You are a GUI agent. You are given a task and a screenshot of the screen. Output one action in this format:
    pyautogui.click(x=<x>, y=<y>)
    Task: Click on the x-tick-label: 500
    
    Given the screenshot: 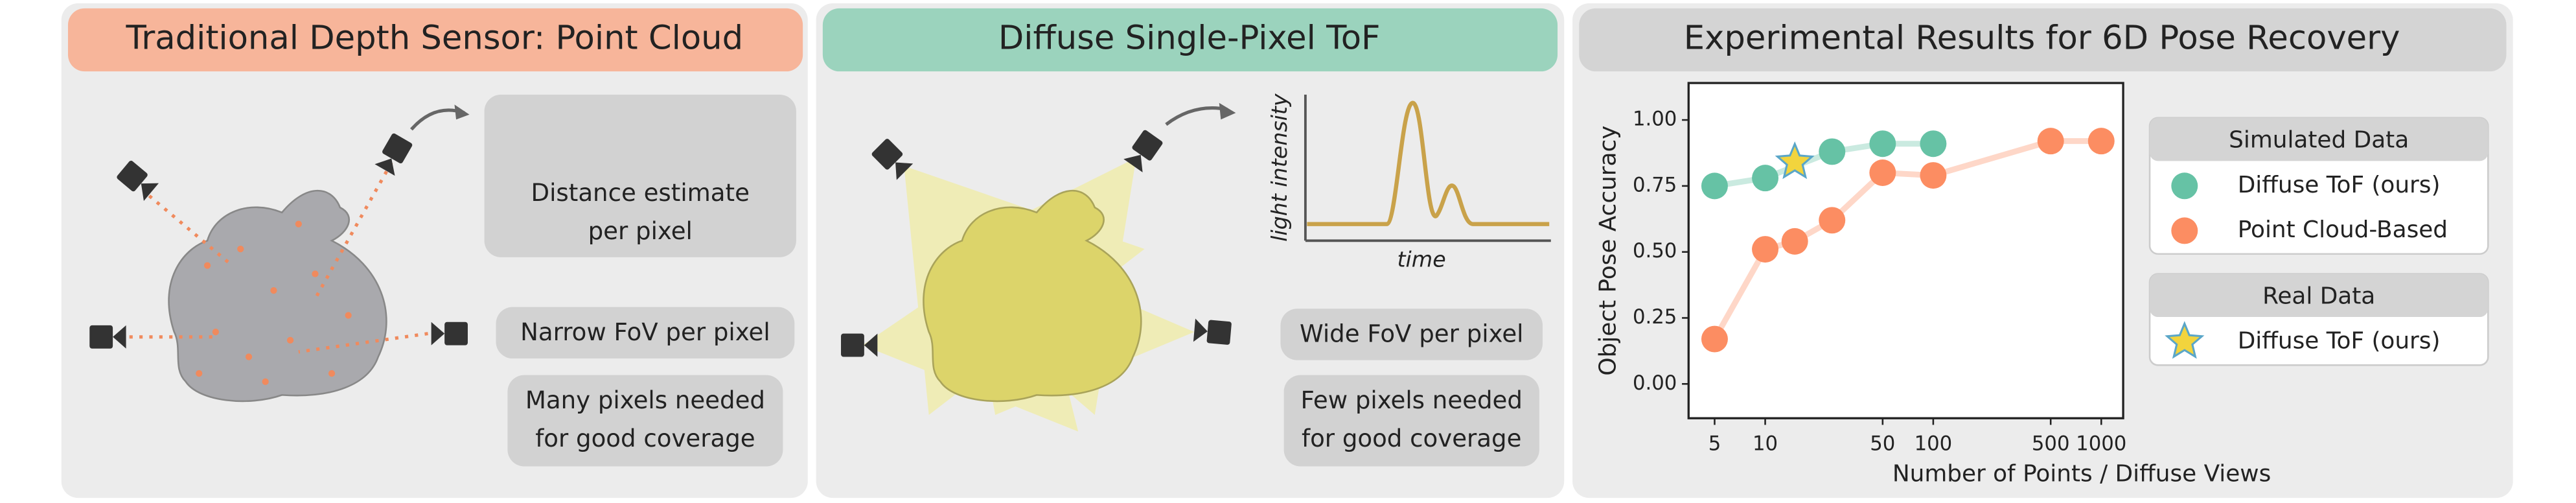 What is the action you would take?
    pyautogui.click(x=2051, y=444)
    